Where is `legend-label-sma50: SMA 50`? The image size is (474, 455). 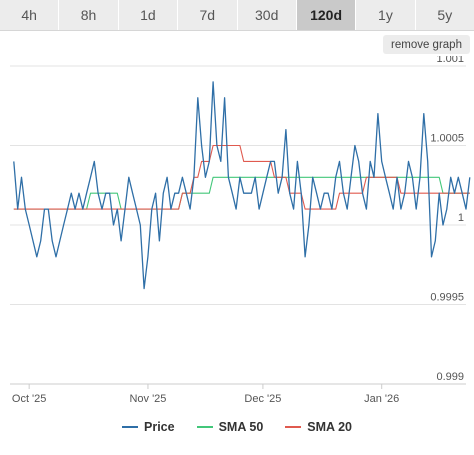
legend-label-sma50: SMA 50 is located at coordinates (241, 427).